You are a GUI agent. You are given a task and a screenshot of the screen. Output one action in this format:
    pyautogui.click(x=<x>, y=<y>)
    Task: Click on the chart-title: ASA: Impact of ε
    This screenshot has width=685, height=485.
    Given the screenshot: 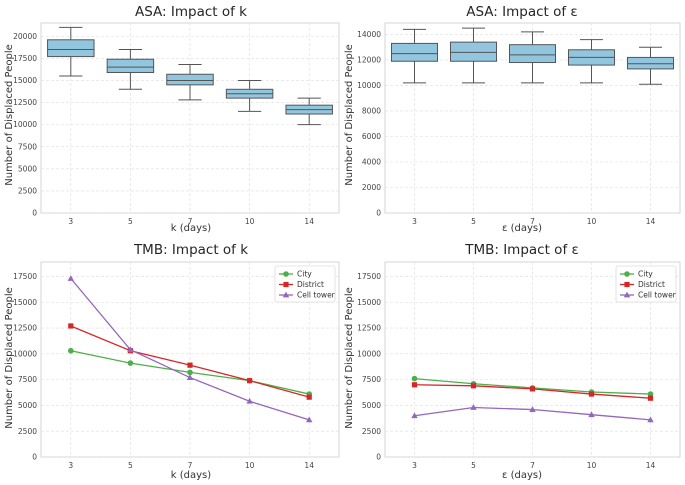 What is the action you would take?
    pyautogui.click(x=521, y=12)
    